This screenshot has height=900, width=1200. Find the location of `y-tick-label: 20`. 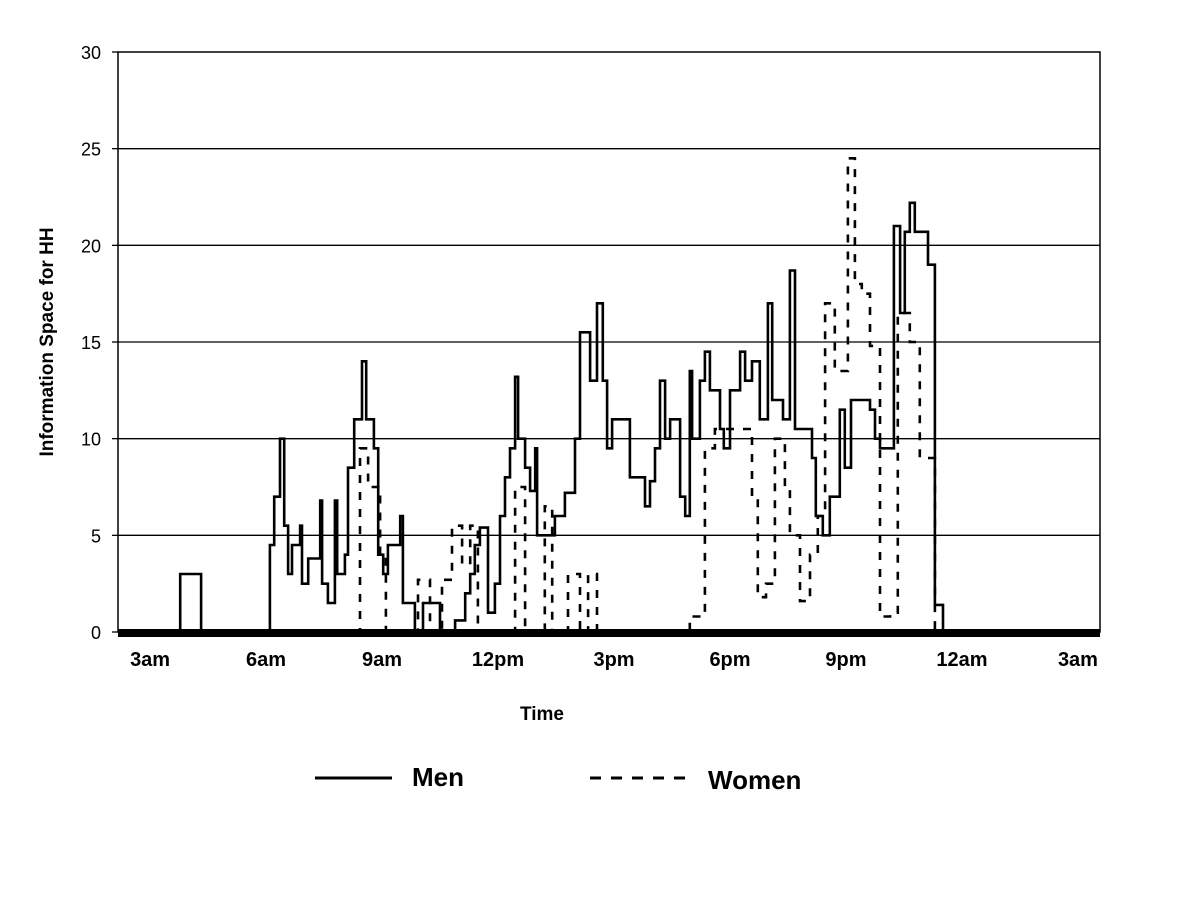

y-tick-label: 20 is located at coordinates (91, 246).